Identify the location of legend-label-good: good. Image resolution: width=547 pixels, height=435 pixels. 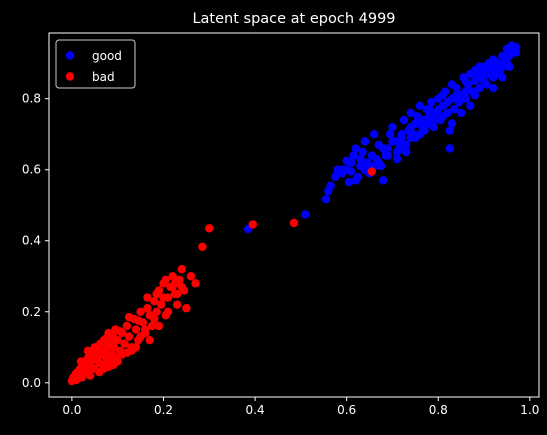
(107, 56).